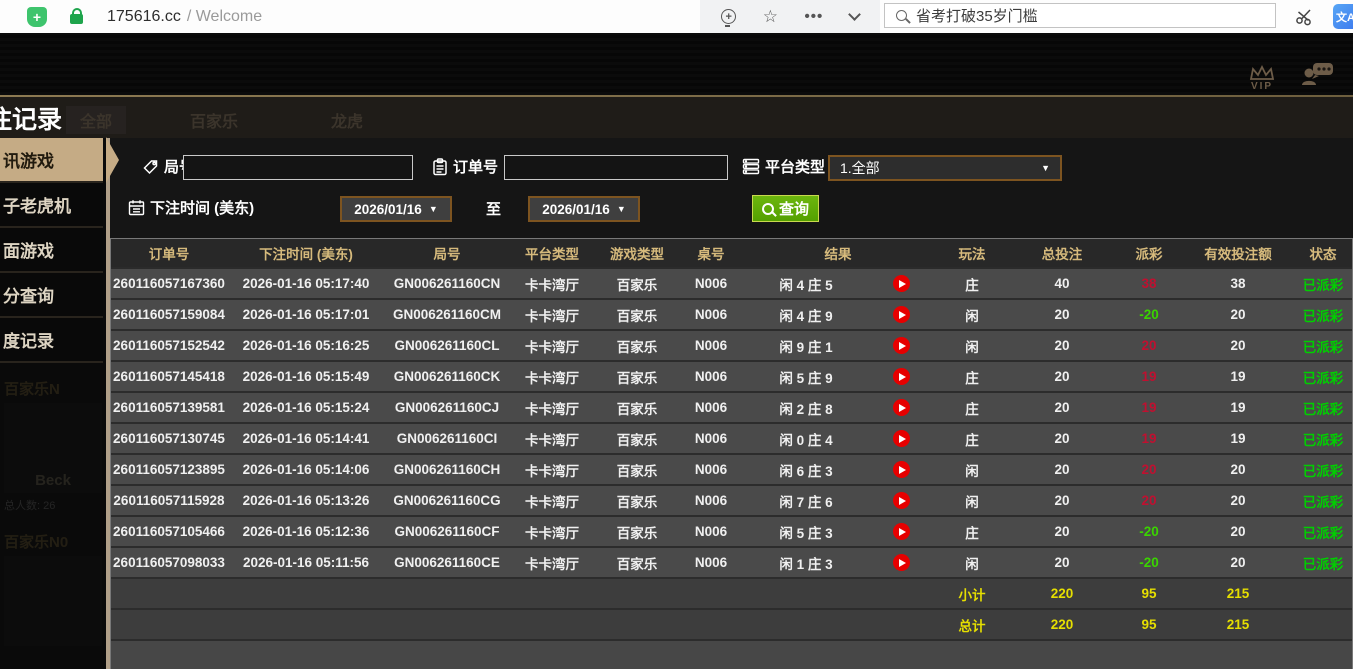 Image resolution: width=1353 pixels, height=669 pixels. What do you see at coordinates (447, 254) in the screenshot?
I see `col-round: 局号` at bounding box center [447, 254].